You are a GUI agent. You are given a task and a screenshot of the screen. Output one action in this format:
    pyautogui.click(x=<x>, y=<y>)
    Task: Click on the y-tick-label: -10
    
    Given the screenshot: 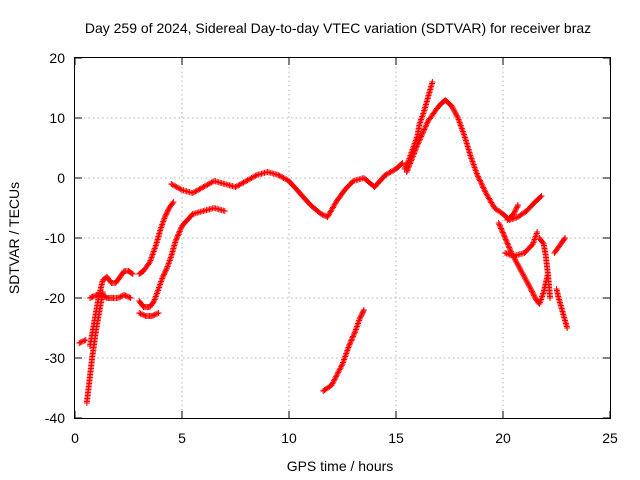 What is the action you would take?
    pyautogui.click(x=55, y=238)
    